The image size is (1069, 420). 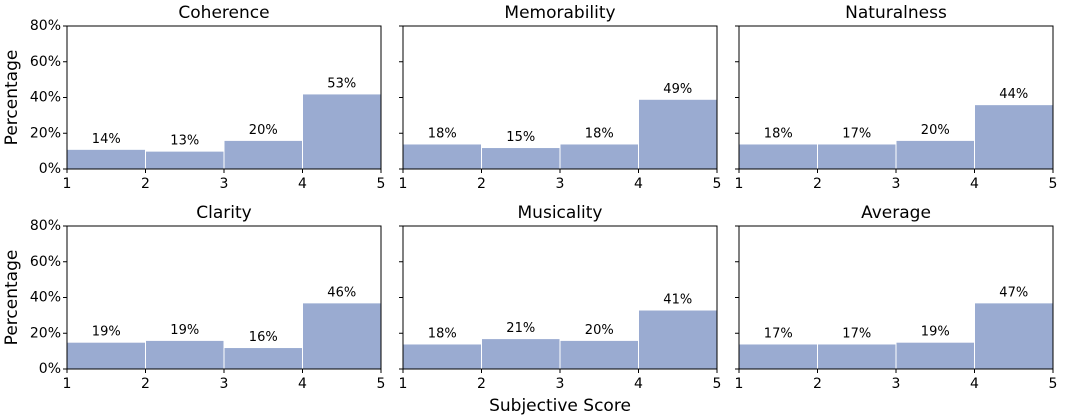 I want to click on annotation: 15%, so click(x=520, y=137).